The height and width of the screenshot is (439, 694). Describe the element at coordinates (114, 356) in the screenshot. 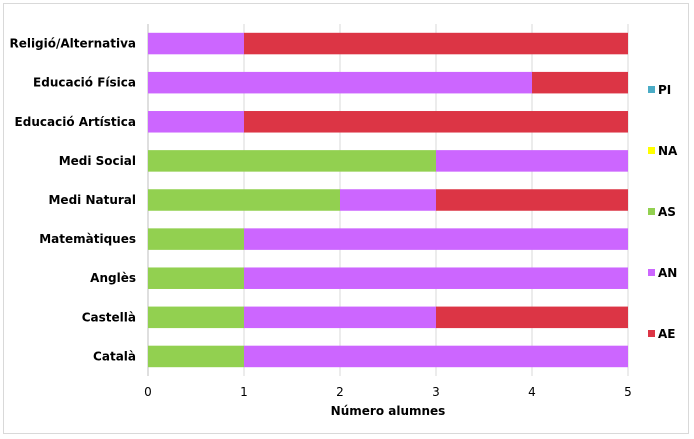

I see `category-label: Català` at that location.